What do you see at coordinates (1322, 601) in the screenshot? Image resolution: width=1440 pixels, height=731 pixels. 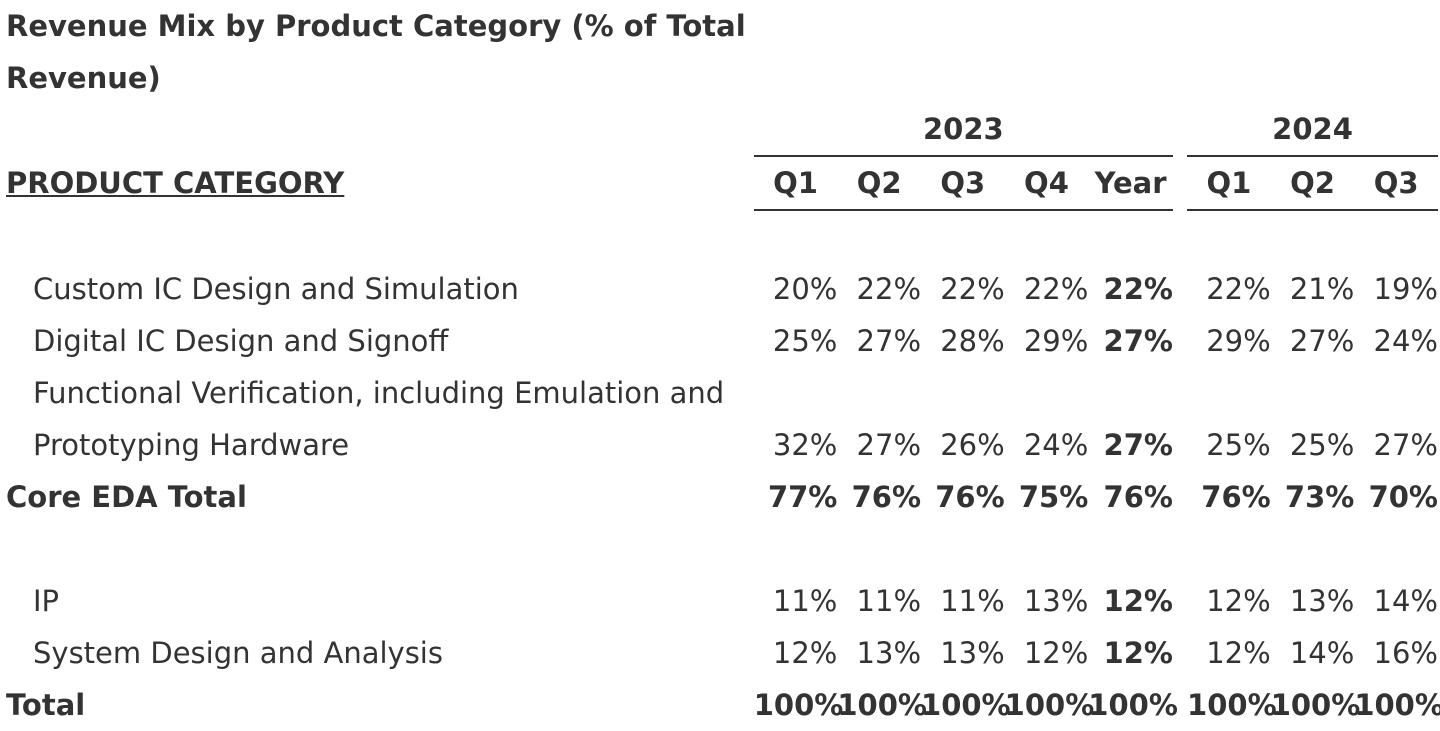 I see `cell-2024-q2: 13%` at bounding box center [1322, 601].